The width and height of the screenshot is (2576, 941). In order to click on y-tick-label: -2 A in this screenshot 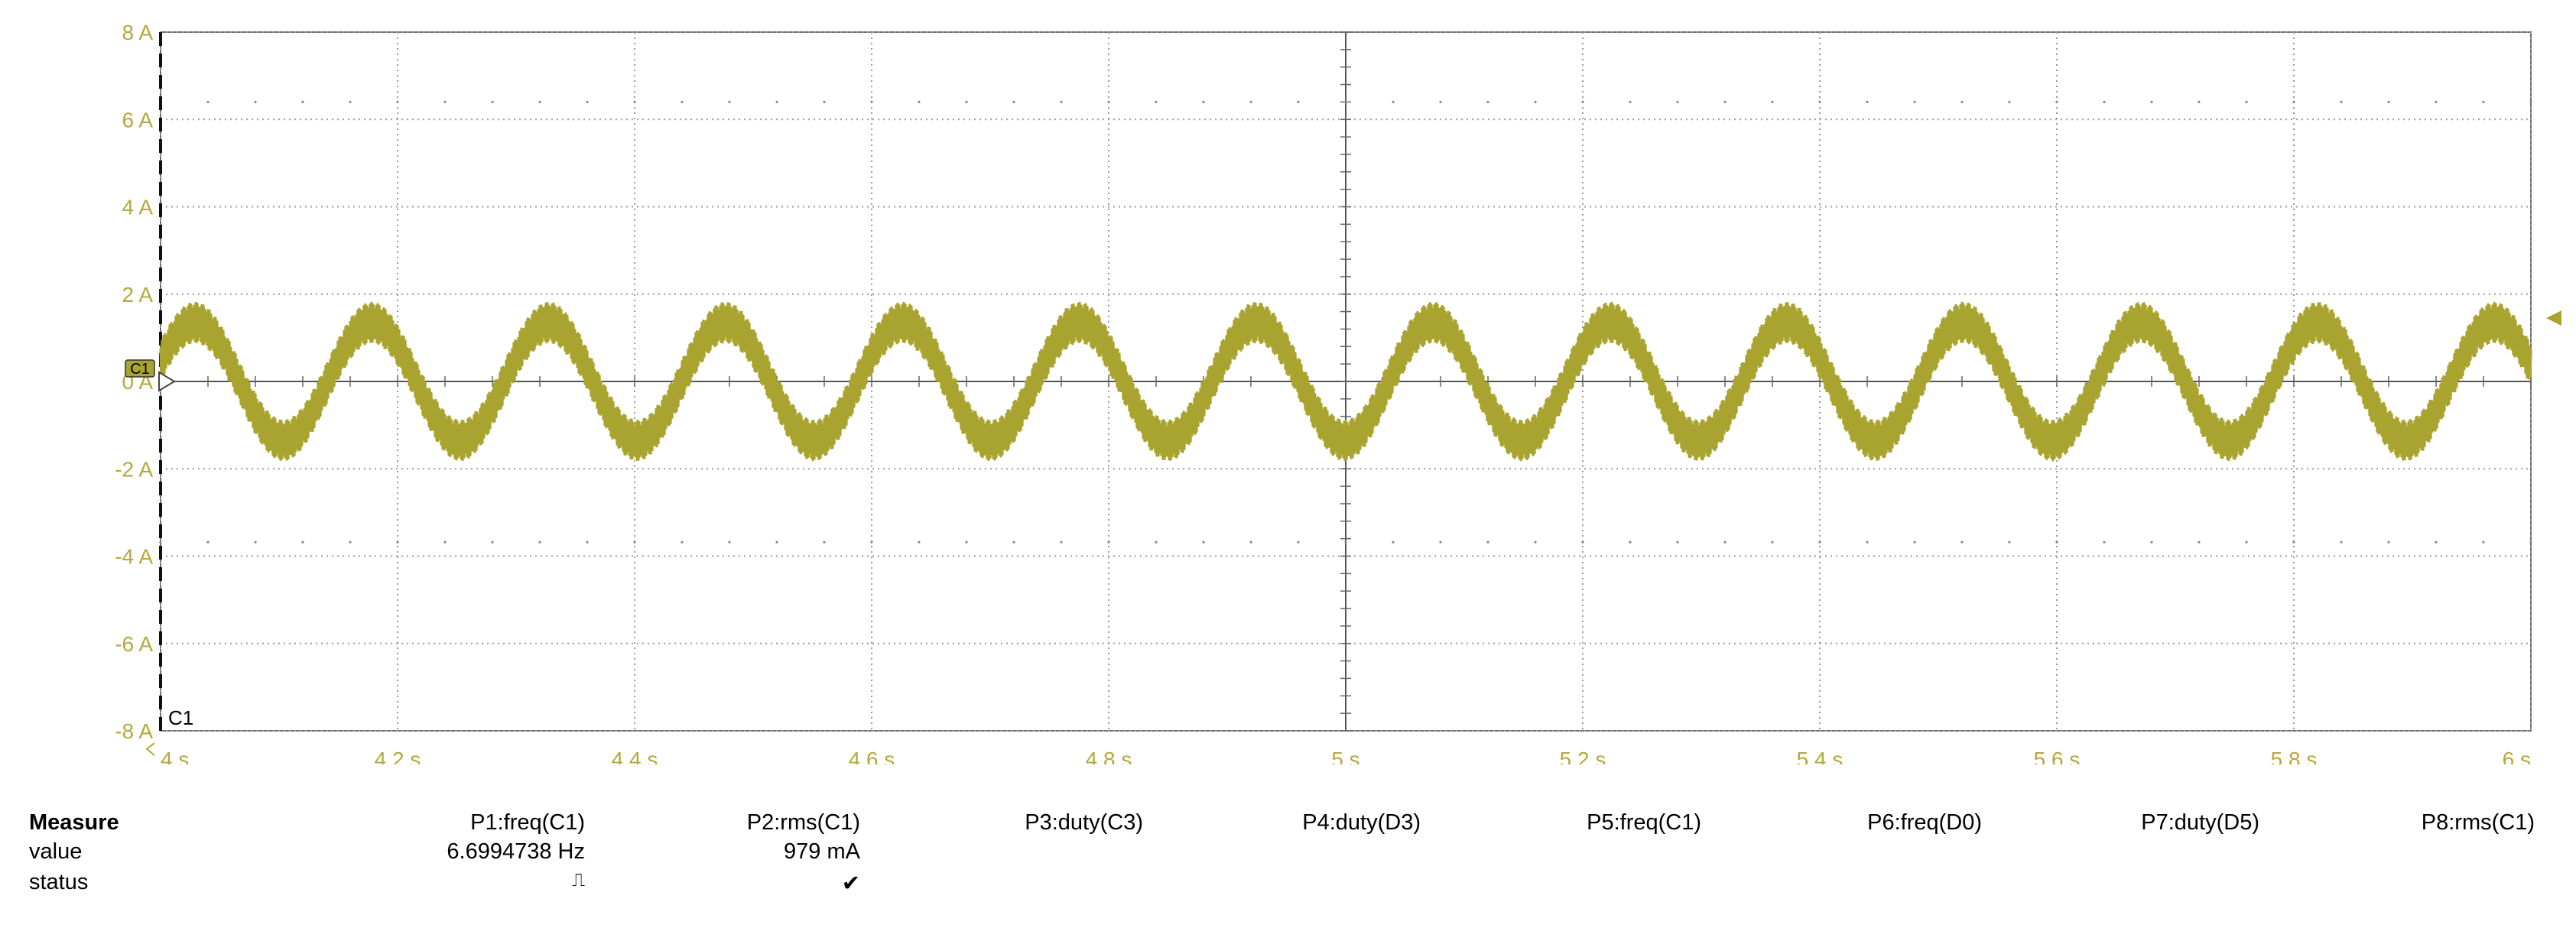, I will do `click(134, 469)`.